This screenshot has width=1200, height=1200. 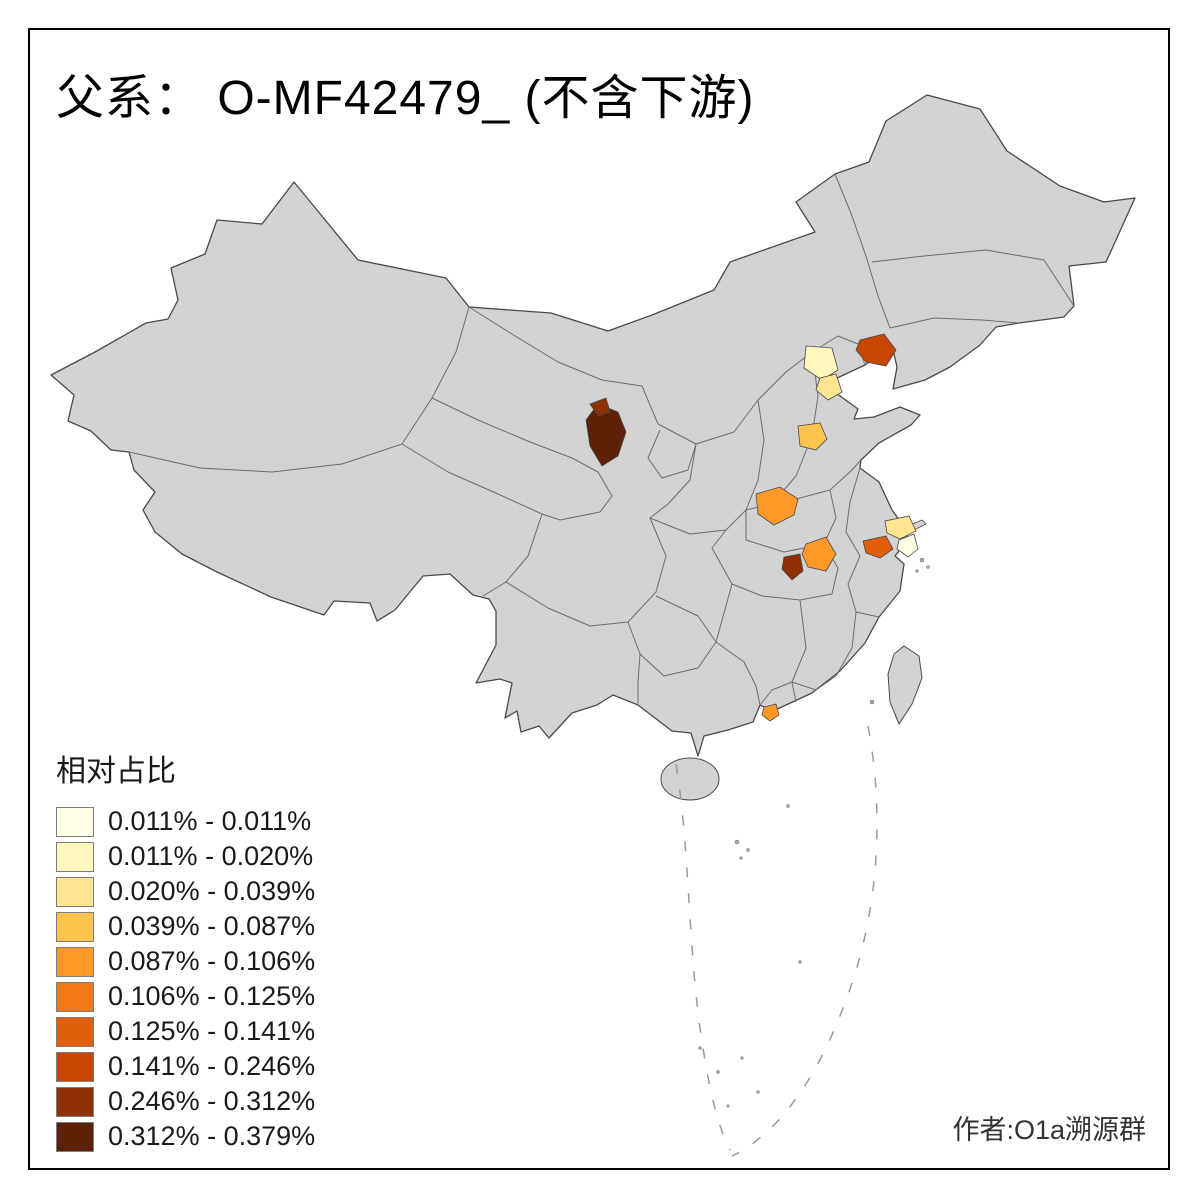 I want to click on legend-label: 0.087% - 0.106%, so click(x=212, y=961).